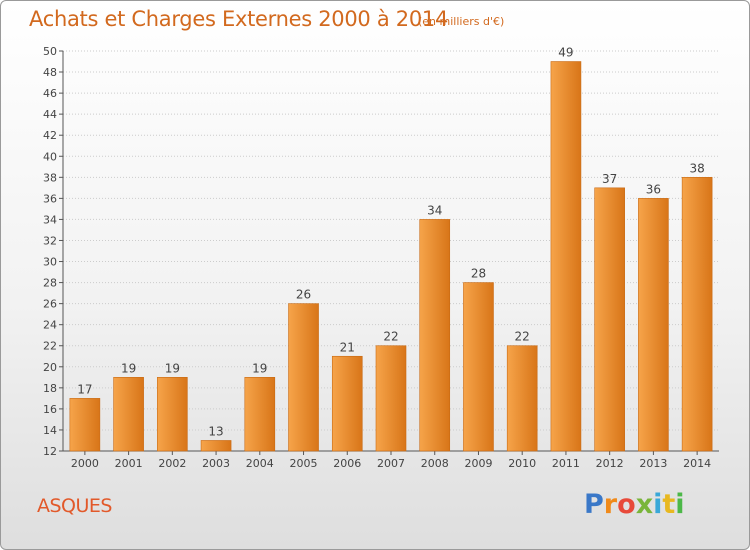 The image size is (750, 550). What do you see at coordinates (50, 135) in the screenshot?
I see `y-tick-label: 42` at bounding box center [50, 135].